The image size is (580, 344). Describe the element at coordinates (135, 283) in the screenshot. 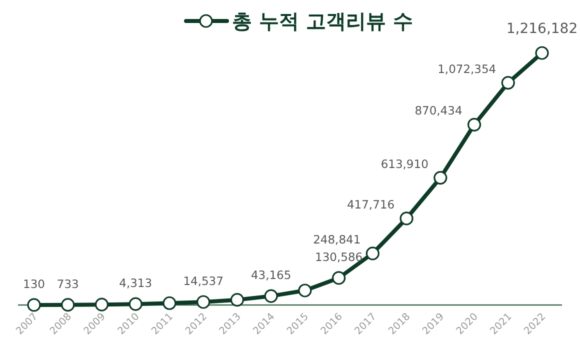

I see `data-label: 4,313` at that location.